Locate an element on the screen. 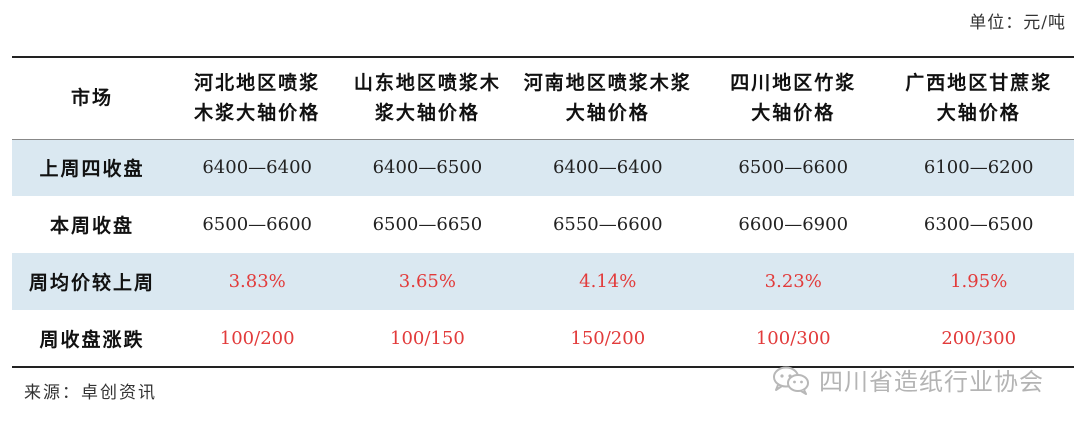  header-line: 木浆大轴价格 is located at coordinates (257, 113).